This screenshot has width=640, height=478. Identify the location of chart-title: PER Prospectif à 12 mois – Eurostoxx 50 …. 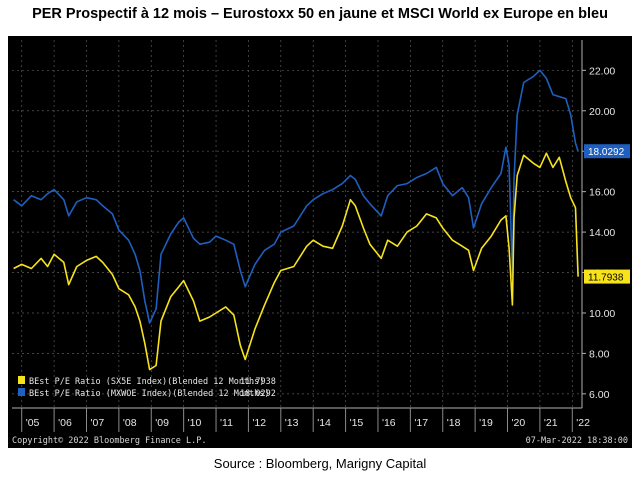
(320, 14).